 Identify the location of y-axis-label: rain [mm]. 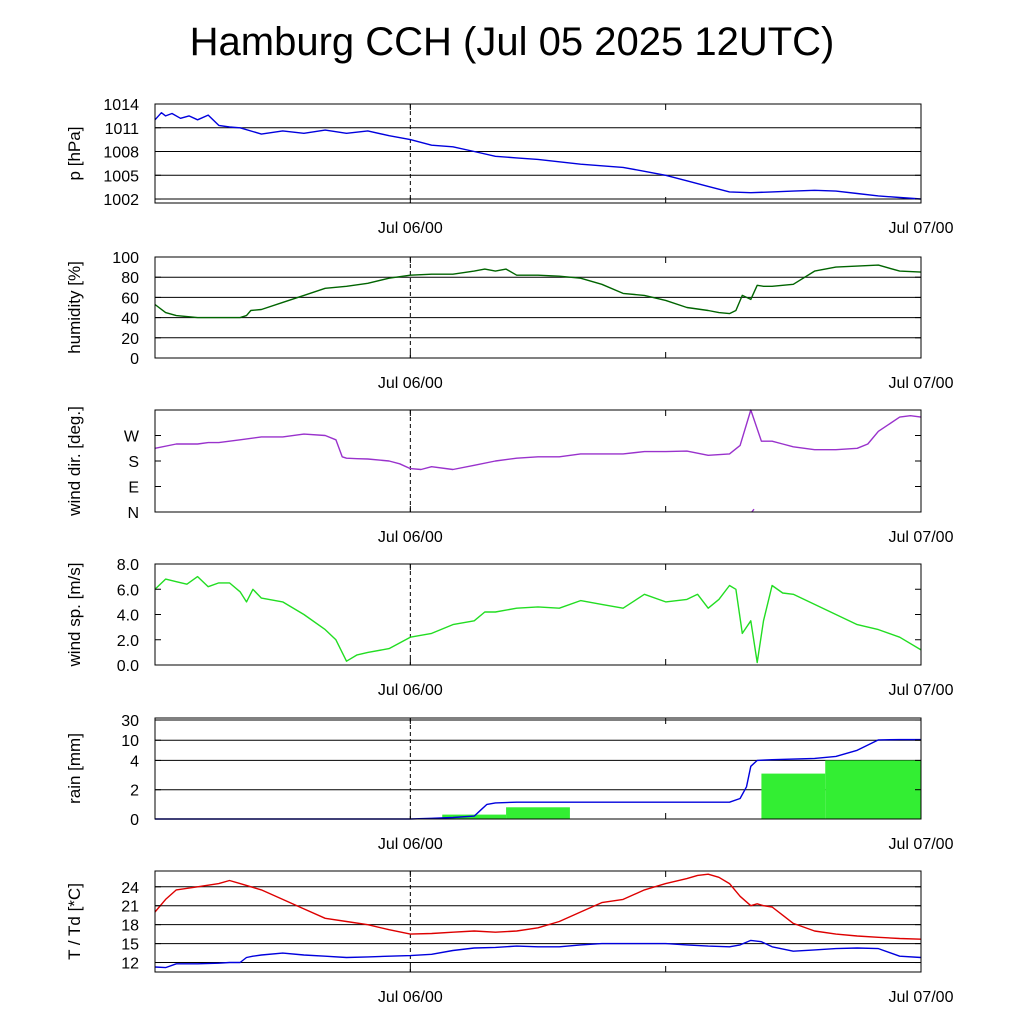
(74, 768).